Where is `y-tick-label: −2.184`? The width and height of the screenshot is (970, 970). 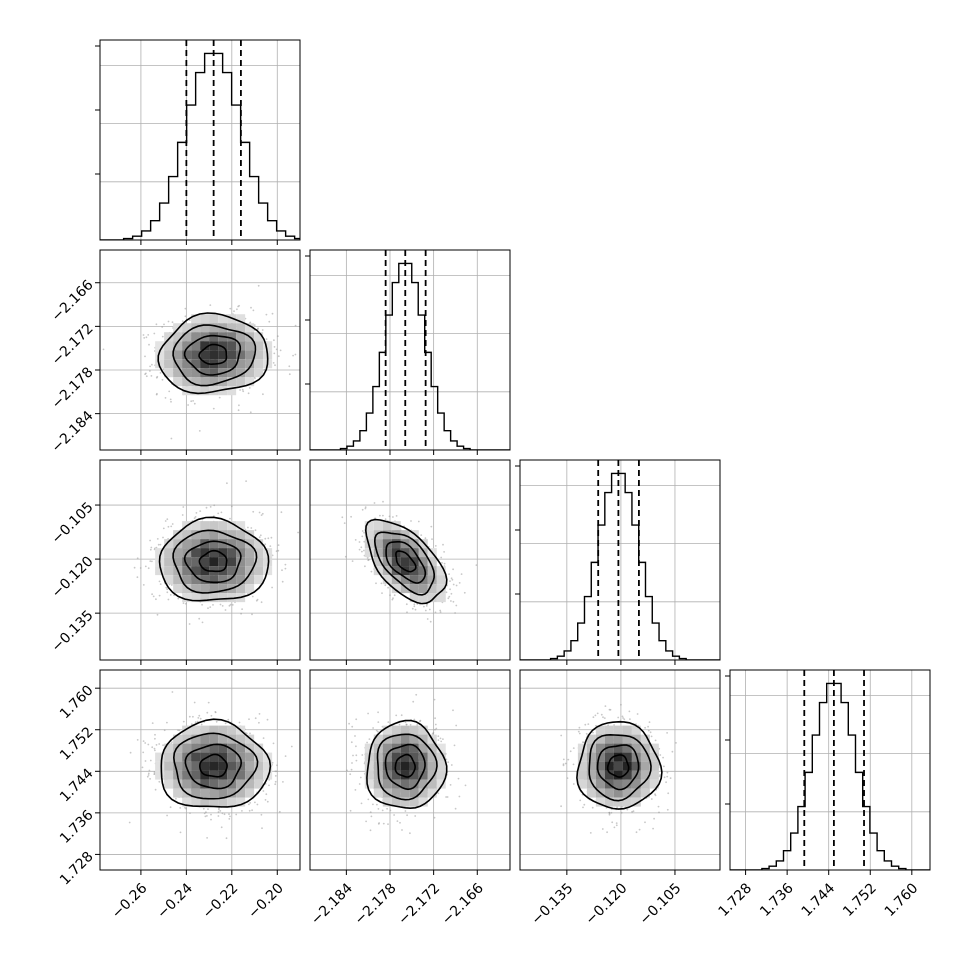 y-tick-label: −2.184 is located at coordinates (73, 432).